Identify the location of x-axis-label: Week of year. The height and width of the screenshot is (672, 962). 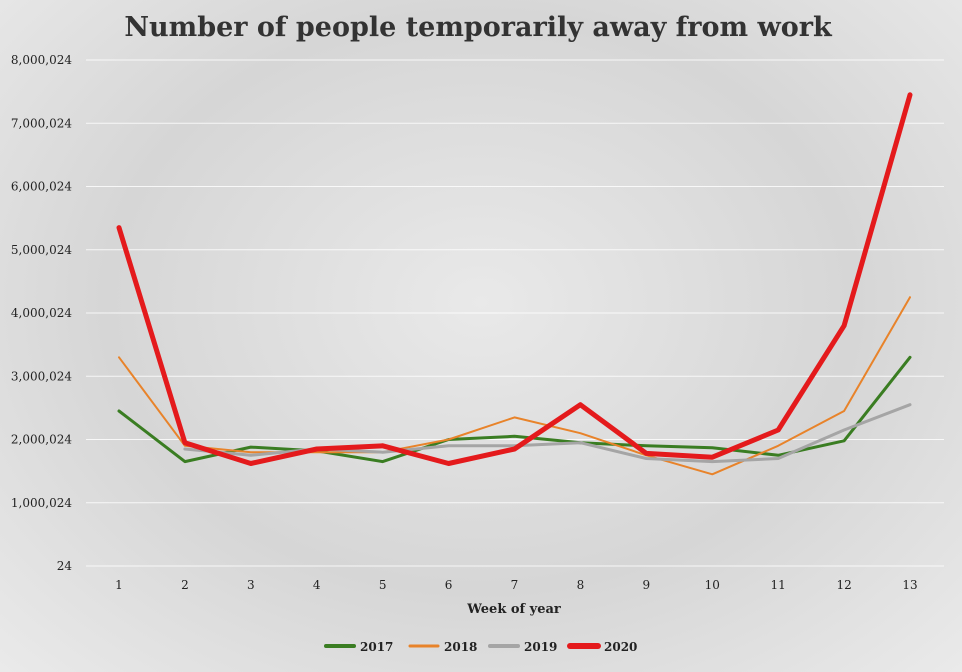
(513, 609).